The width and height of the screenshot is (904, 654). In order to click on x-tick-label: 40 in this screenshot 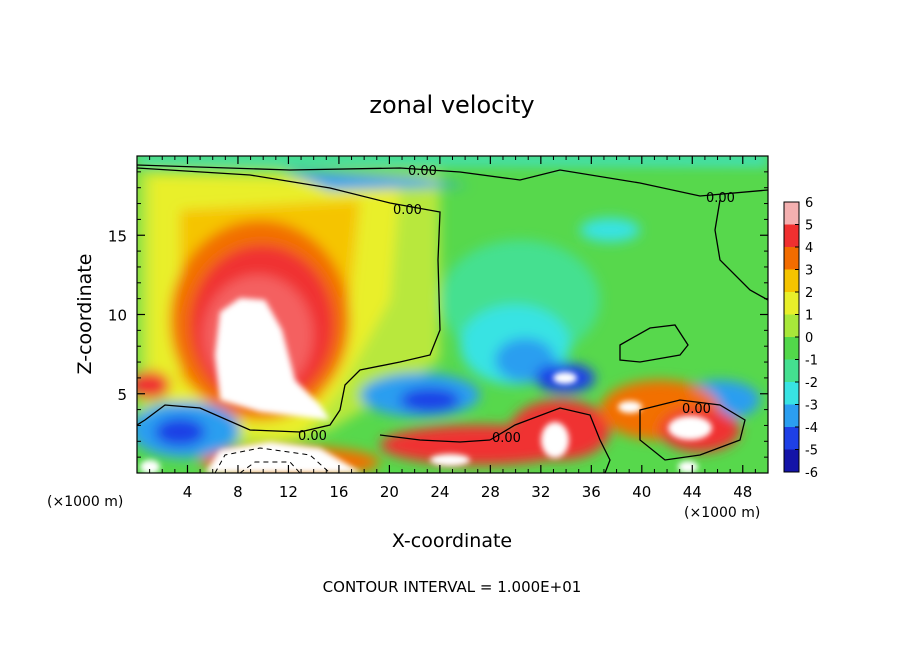, I will do `click(641, 492)`.